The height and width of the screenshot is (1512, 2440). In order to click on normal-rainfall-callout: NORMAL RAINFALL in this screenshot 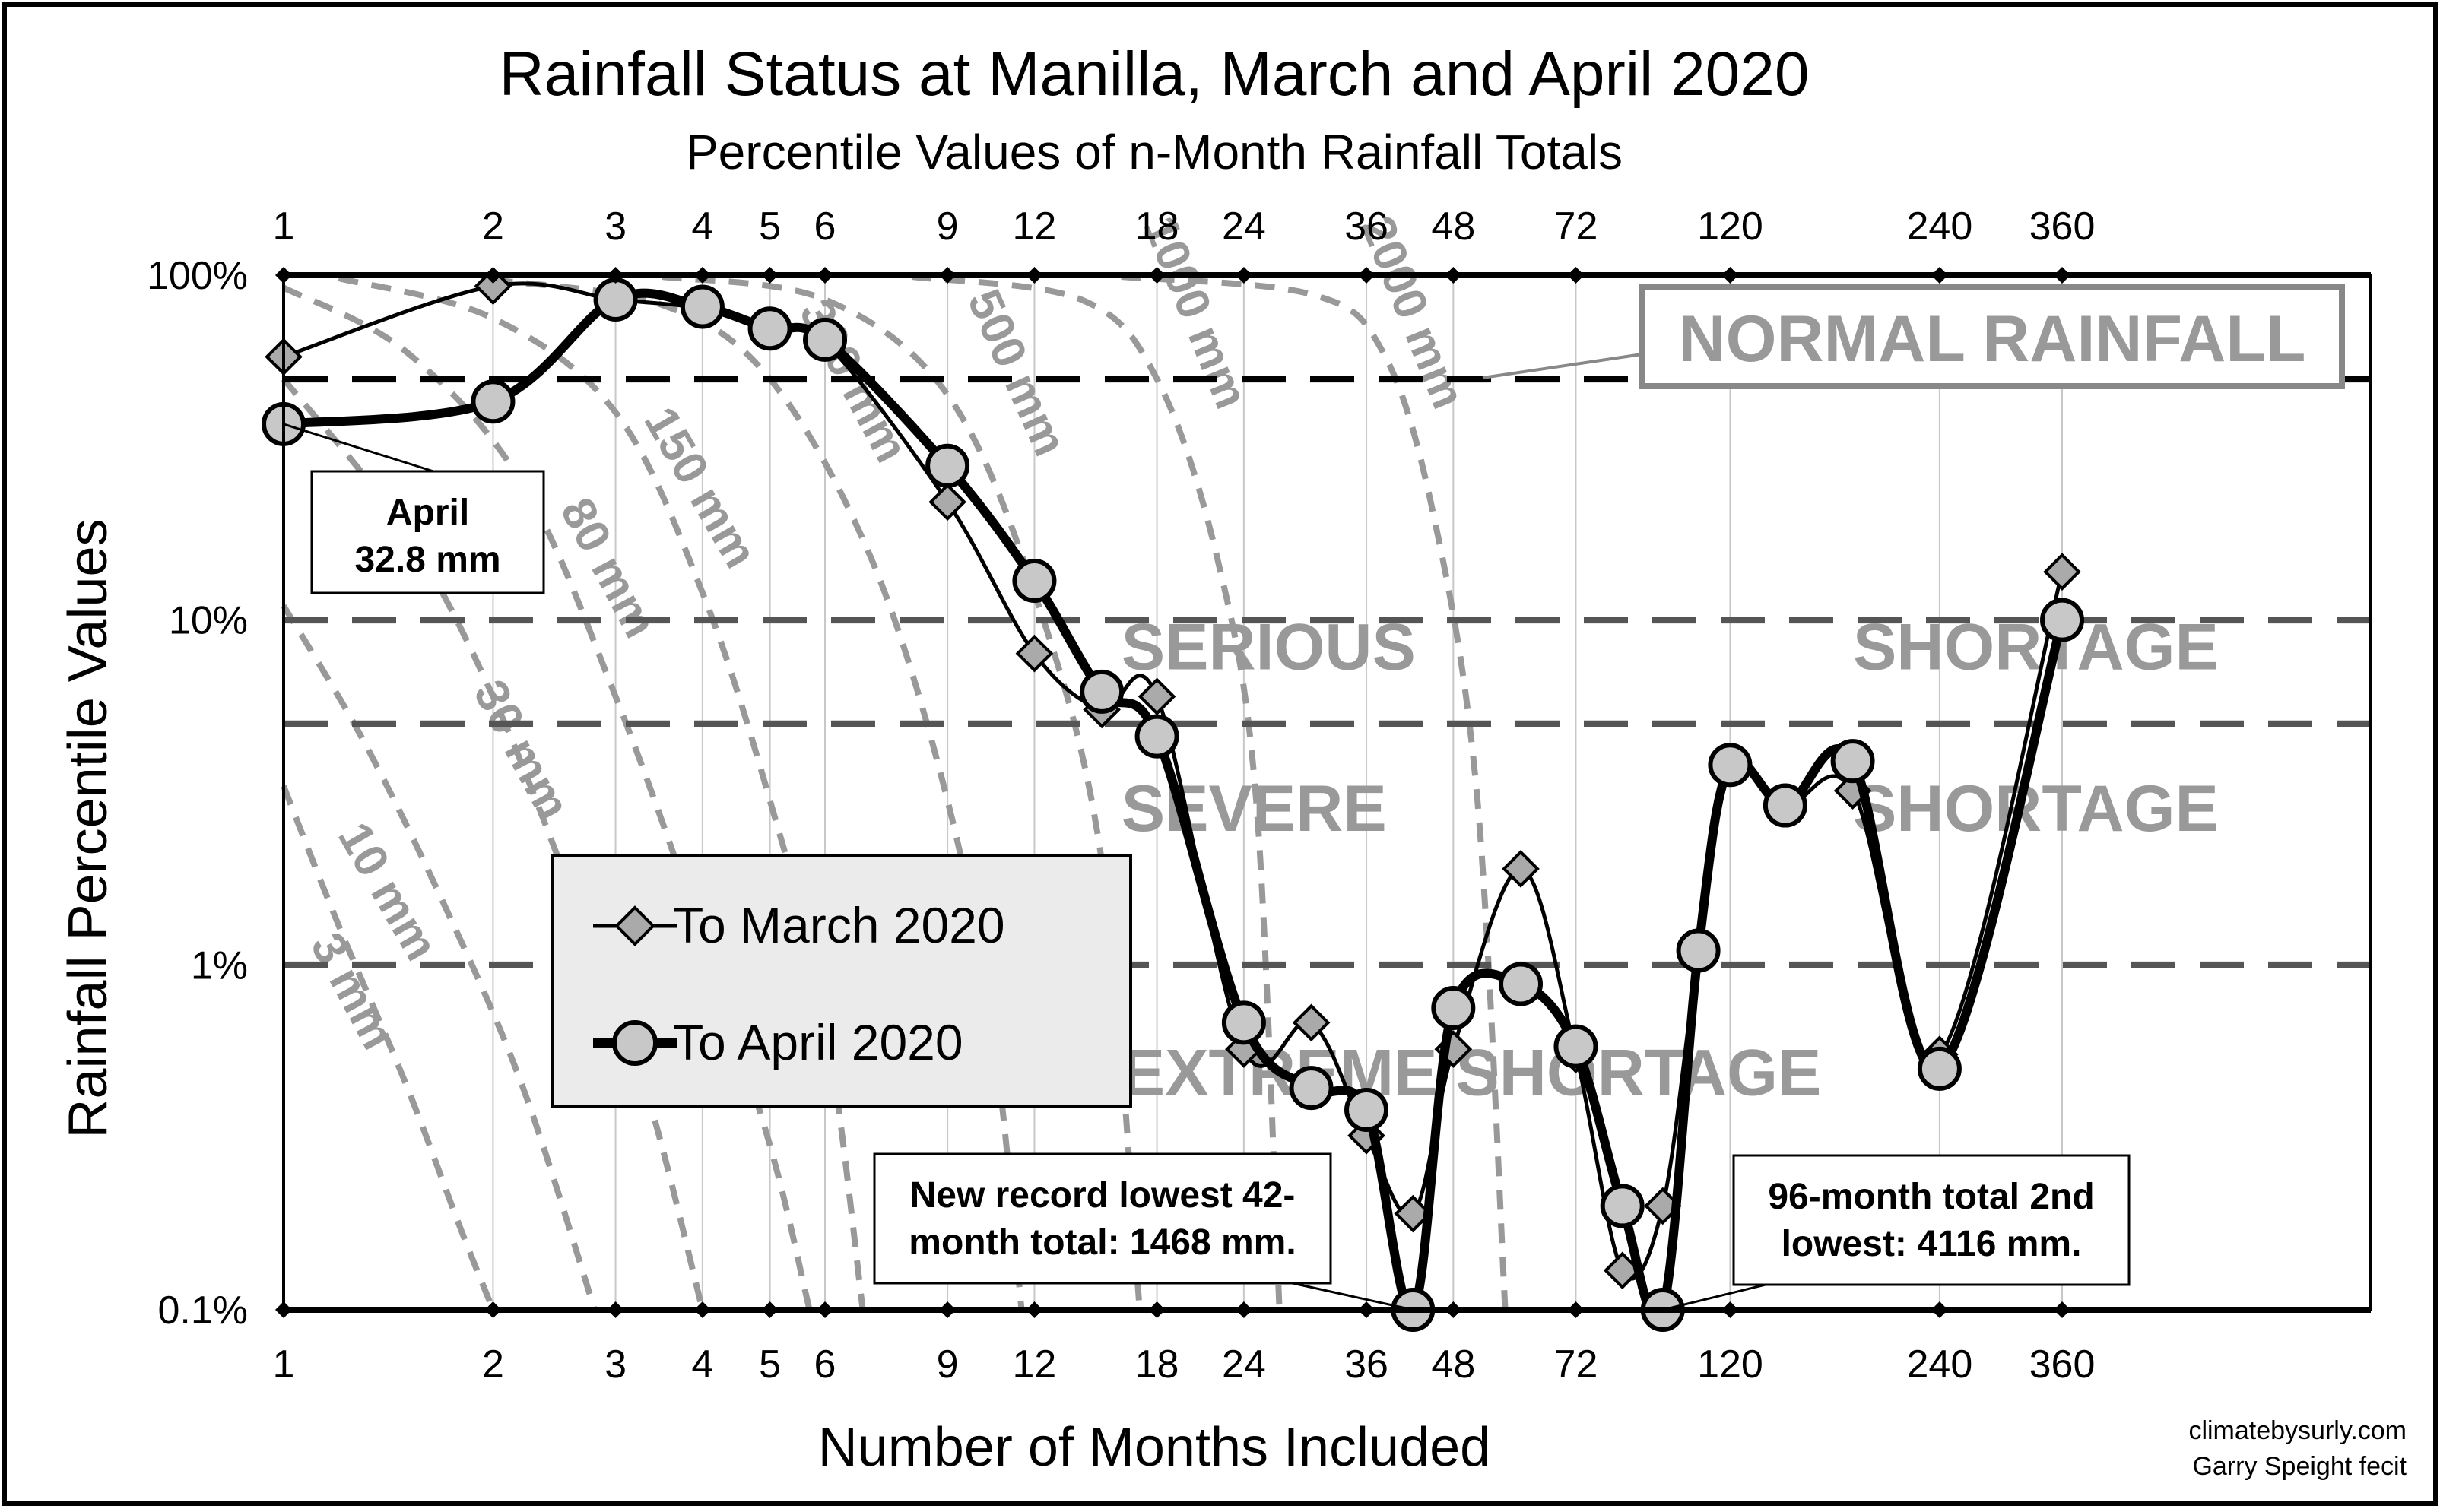, I will do `click(1913, 336)`.